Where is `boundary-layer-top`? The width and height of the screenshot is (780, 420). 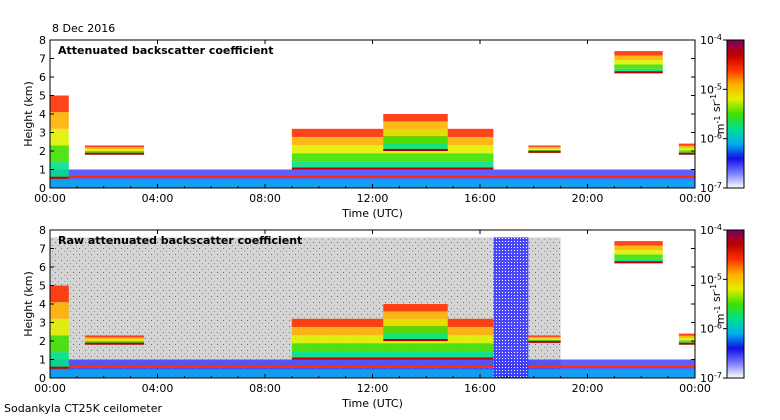
boundary-layer-top is located at coordinates (372, 366).